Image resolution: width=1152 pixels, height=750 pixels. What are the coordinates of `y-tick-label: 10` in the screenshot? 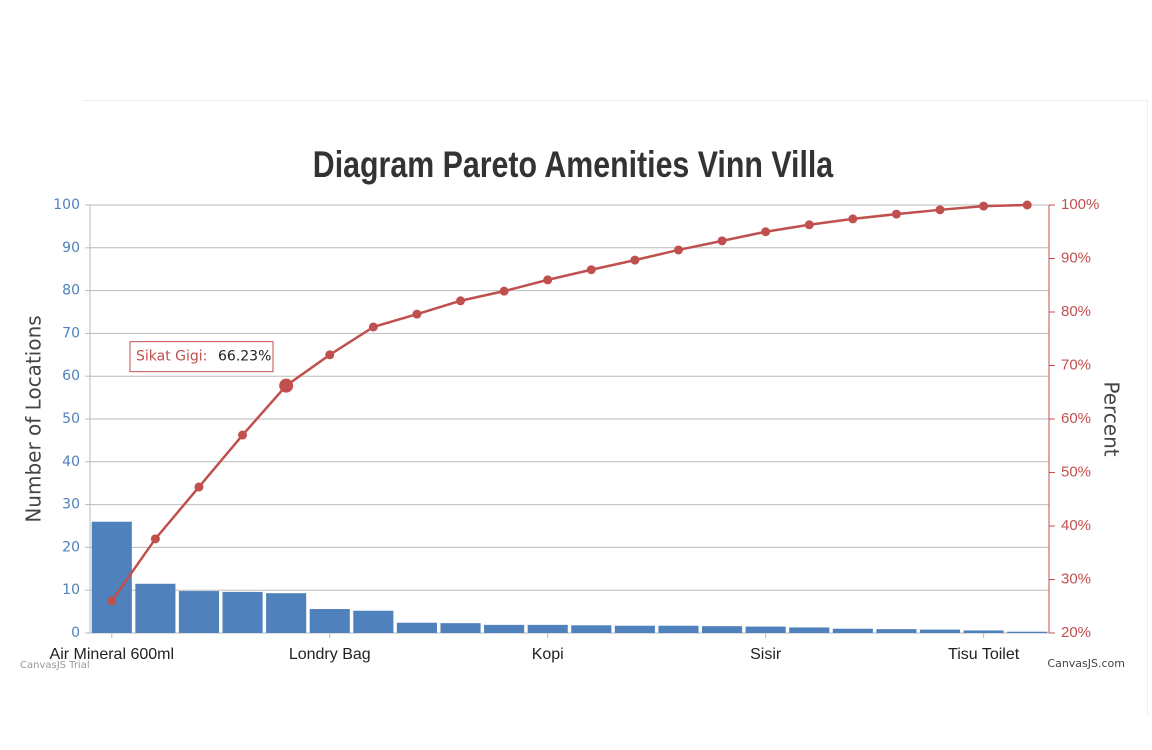 It's located at (71, 590).